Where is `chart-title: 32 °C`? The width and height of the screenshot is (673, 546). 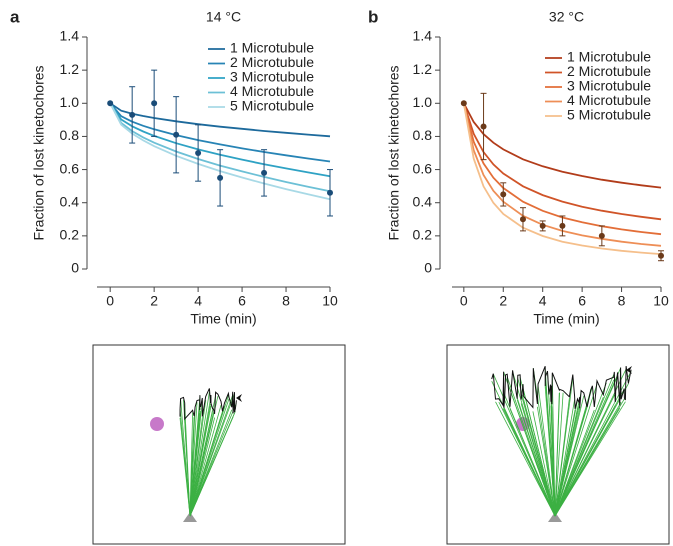
chart-title: 32 °C is located at coordinates (566, 17).